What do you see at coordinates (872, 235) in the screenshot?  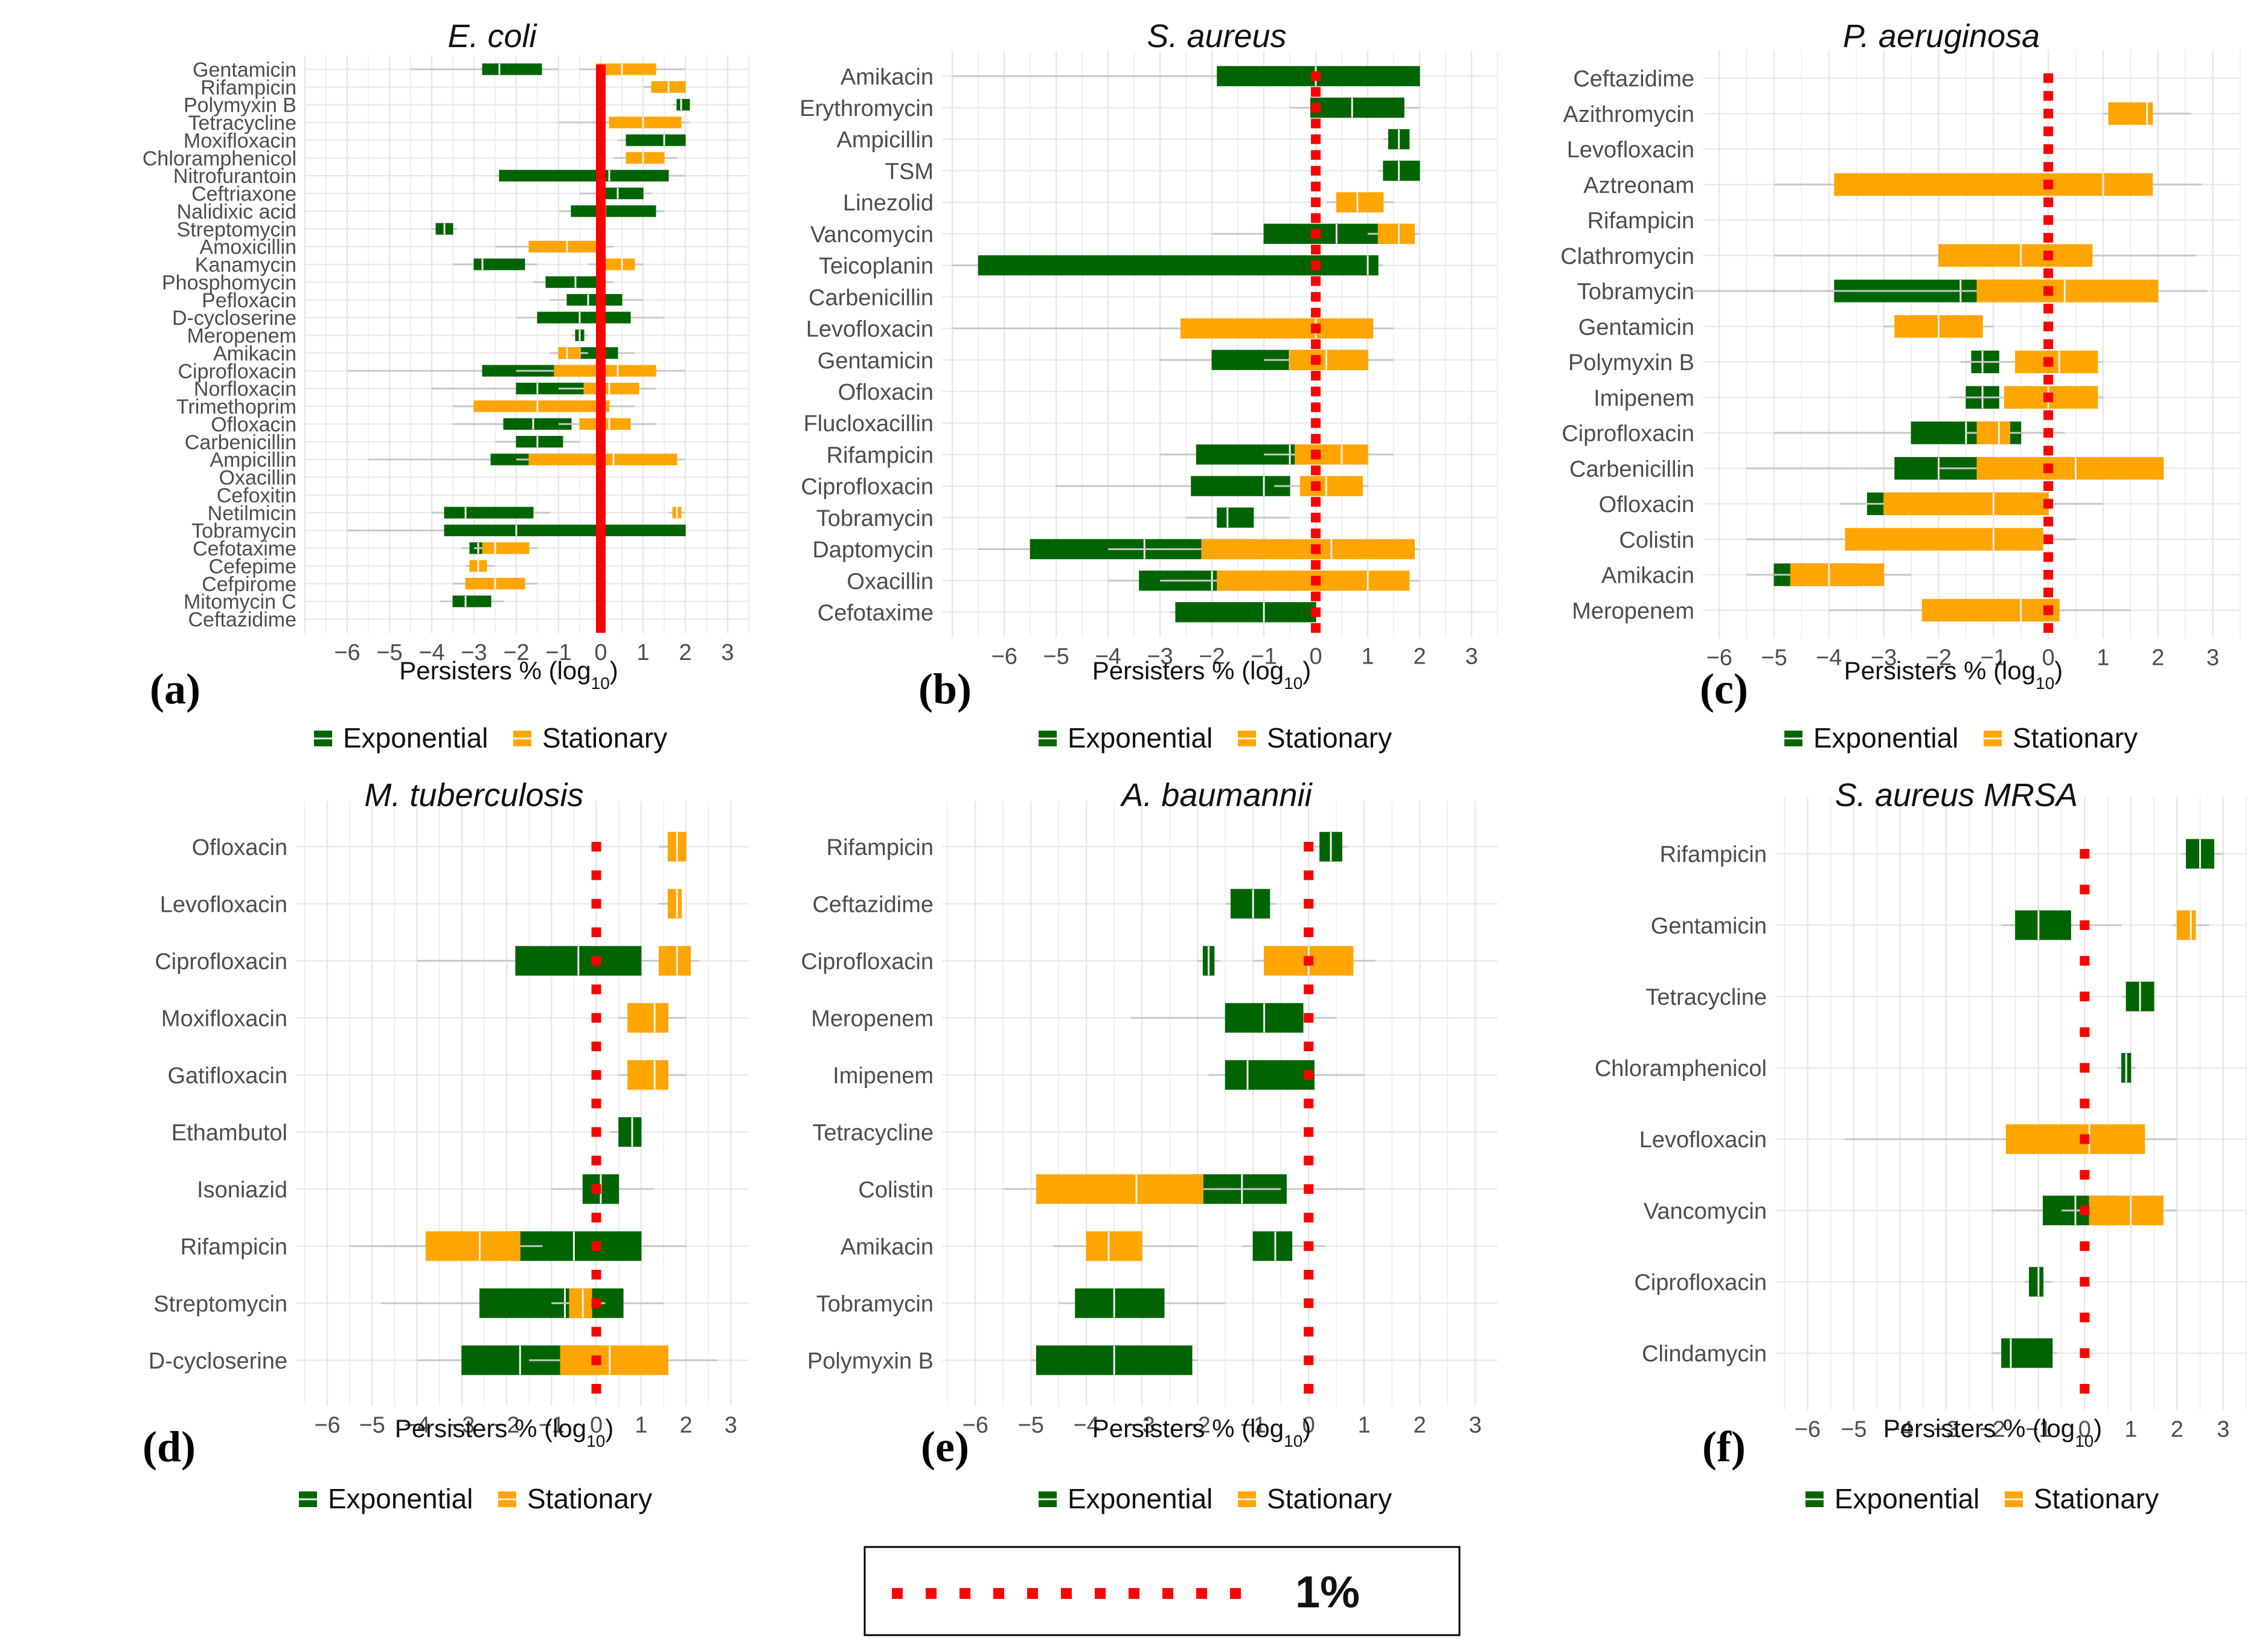 I see `category-label: Vancomycin` at bounding box center [872, 235].